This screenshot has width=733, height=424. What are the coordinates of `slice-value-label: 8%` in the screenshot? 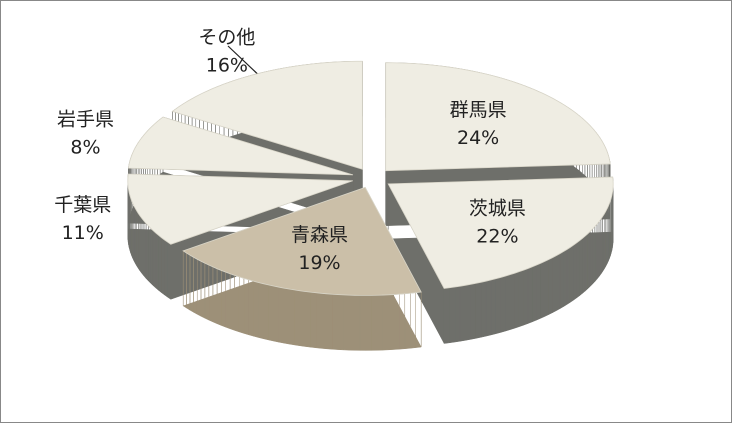 It's located at (85, 148).